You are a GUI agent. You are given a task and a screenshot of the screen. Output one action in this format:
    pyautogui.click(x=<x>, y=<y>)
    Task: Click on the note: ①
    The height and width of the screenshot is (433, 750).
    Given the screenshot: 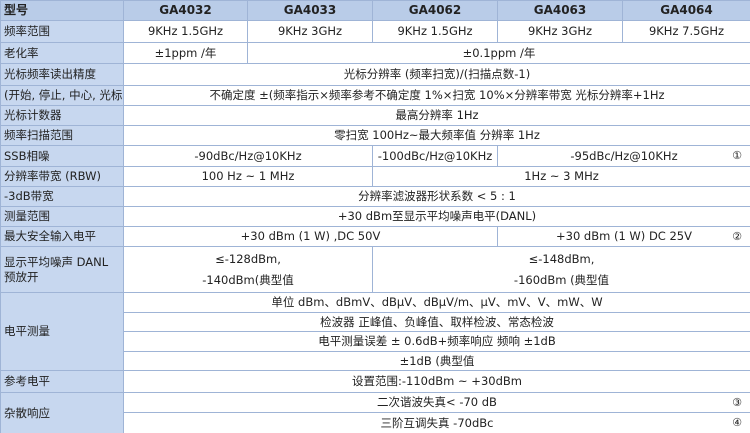 What is the action you would take?
    pyautogui.click(x=737, y=156)
    